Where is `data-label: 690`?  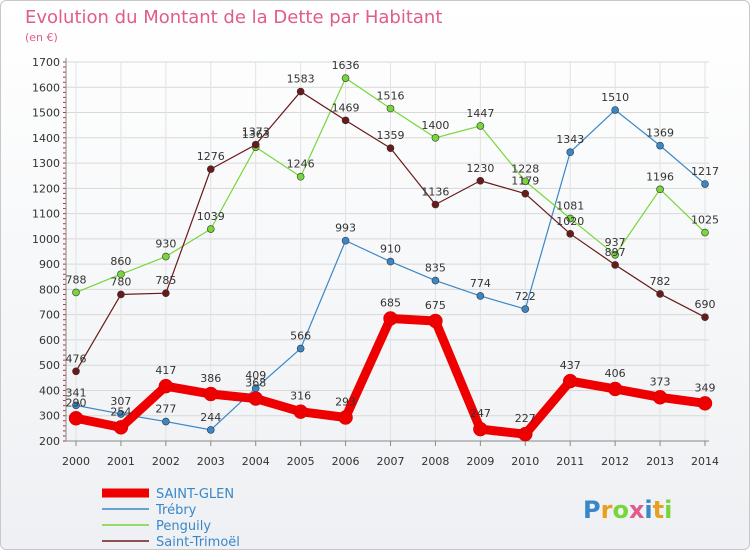 data-label: 690 is located at coordinates (705, 304).